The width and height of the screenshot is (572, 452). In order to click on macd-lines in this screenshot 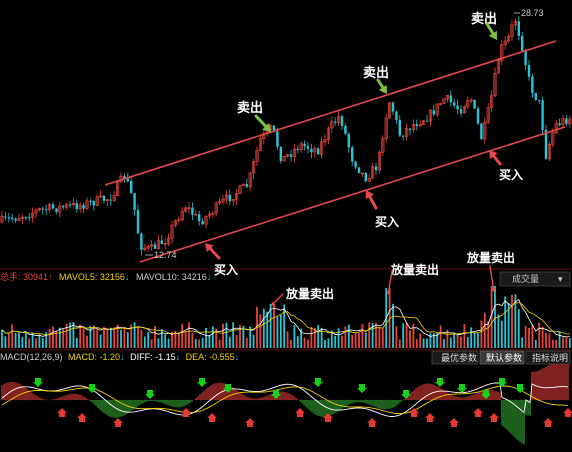, I will do `click(285, 399)`.